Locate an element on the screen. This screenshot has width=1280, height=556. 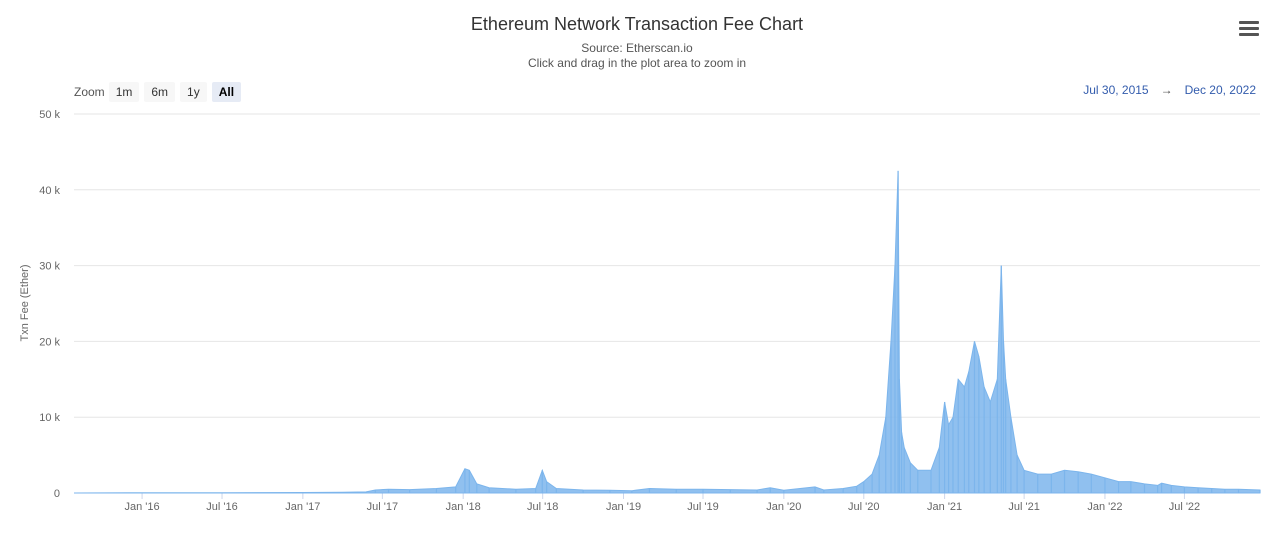
x-tick-label: Jul '21 is located at coordinates (1023, 507).